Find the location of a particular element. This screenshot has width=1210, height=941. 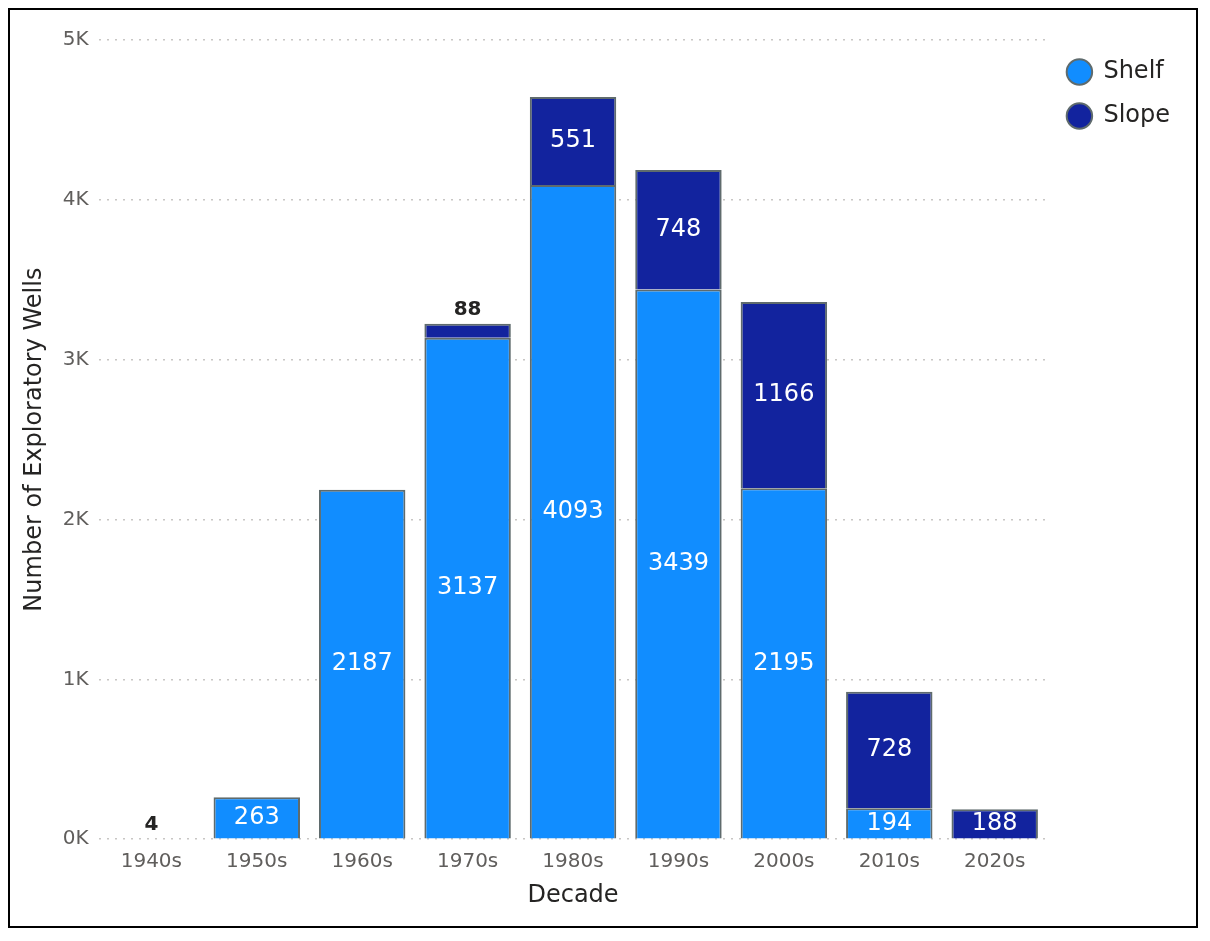

x-tick-label: 1990s is located at coordinates (678, 860).